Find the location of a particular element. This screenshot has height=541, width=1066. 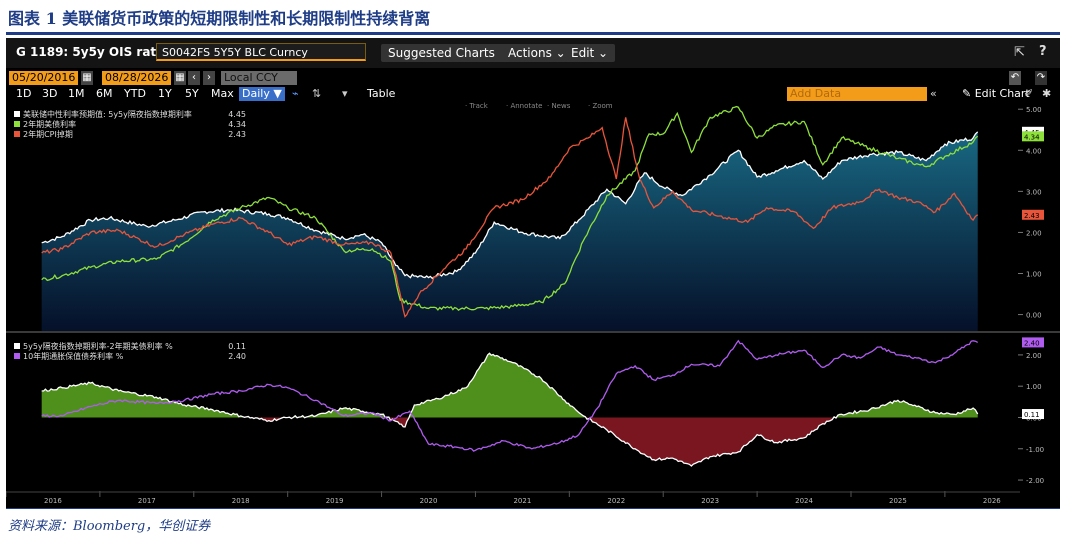

upper-legend-name-2: 2年期CPI掉期 is located at coordinates (48, 134).